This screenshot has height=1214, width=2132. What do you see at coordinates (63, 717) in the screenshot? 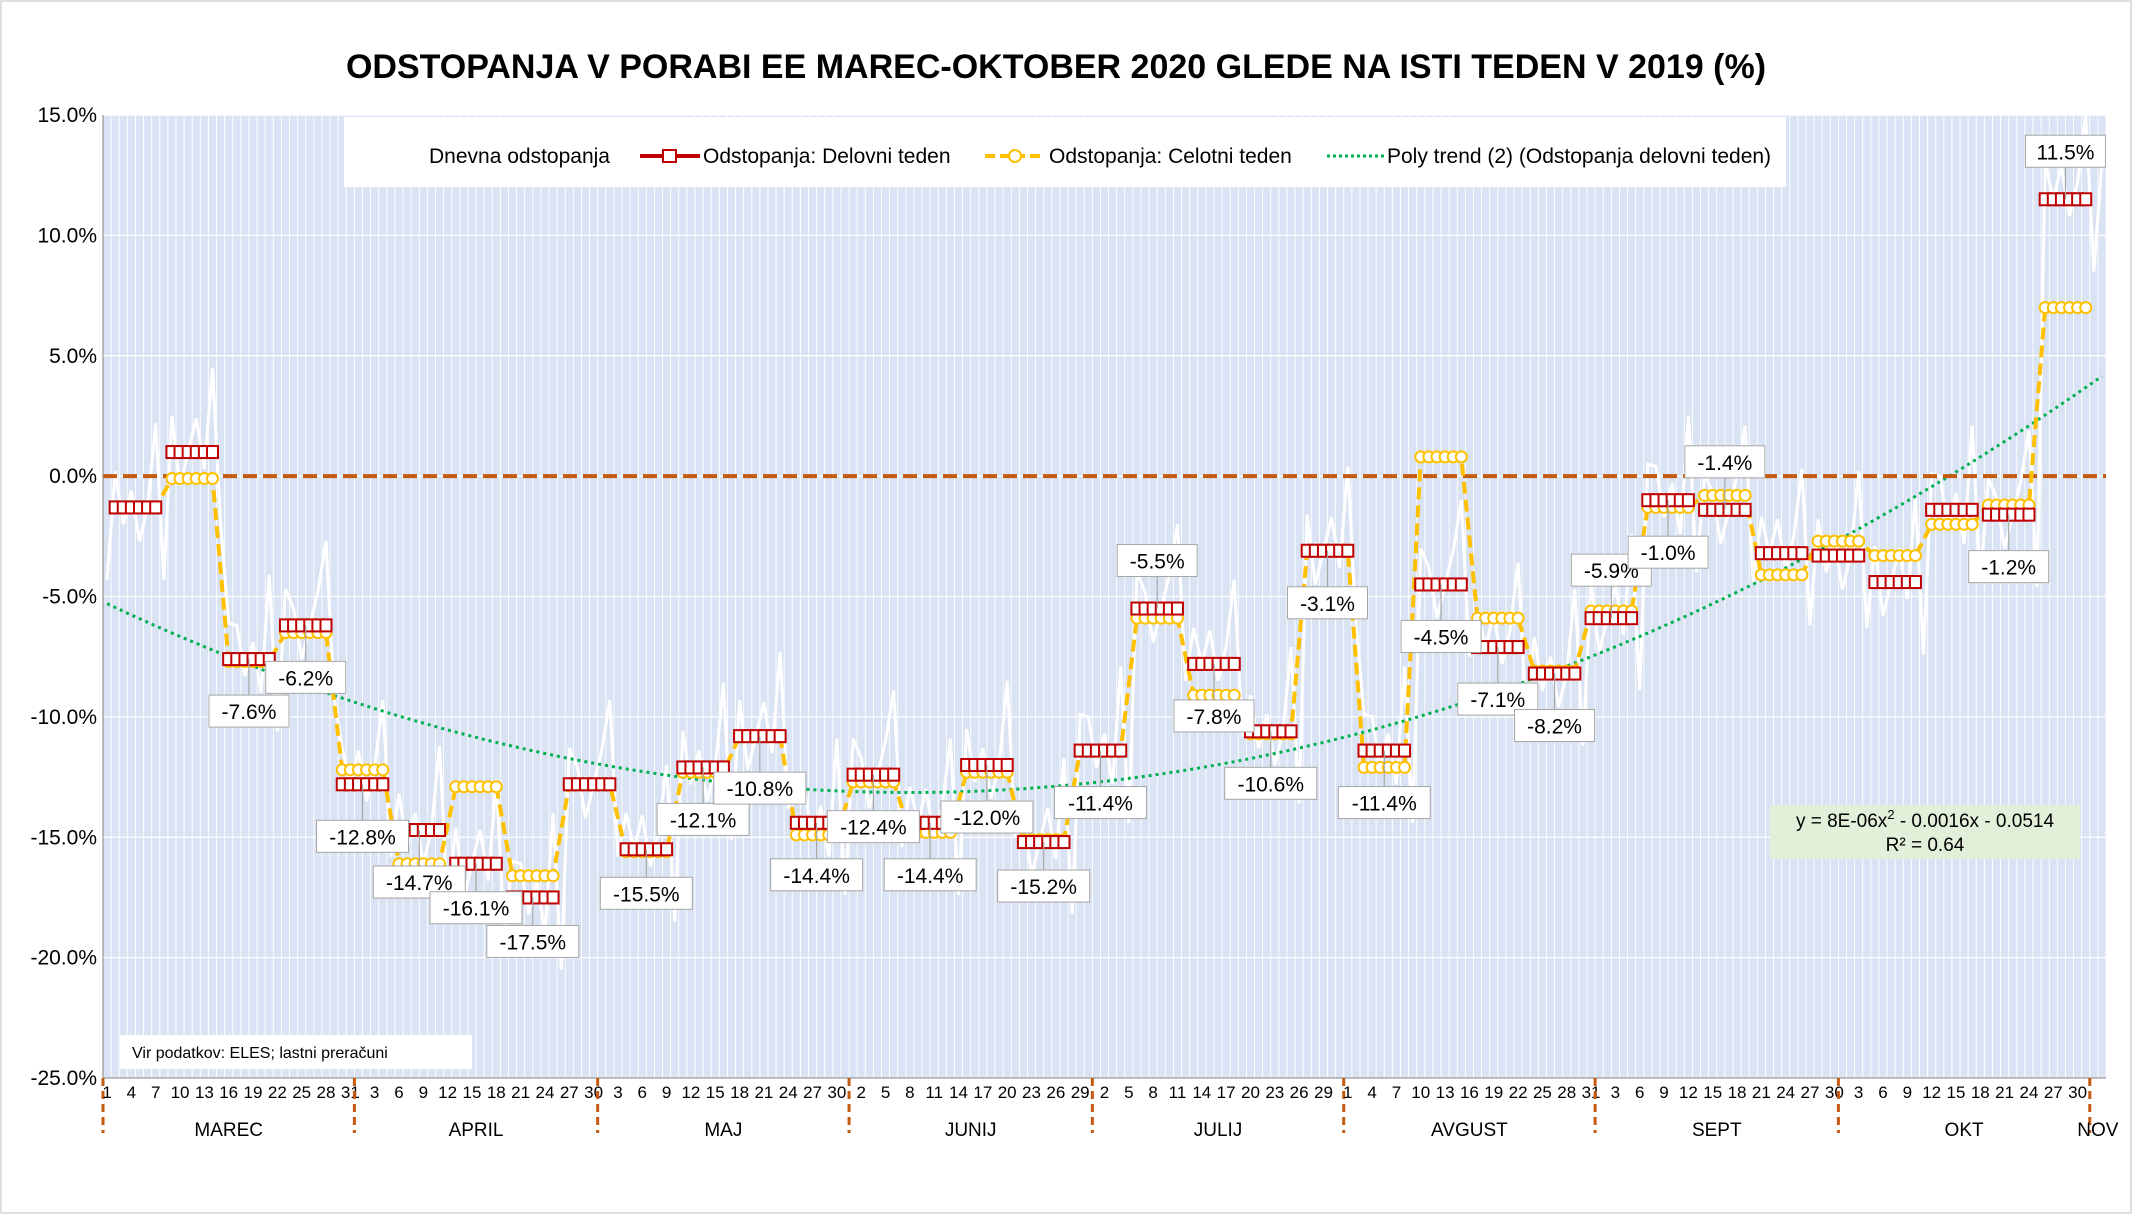
I see `y-tick-label: -10.0%` at bounding box center [63, 717].